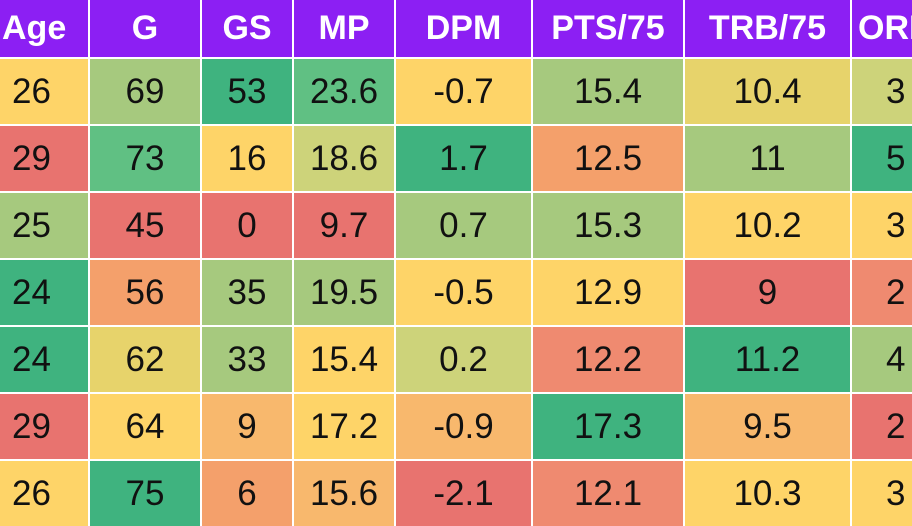 This screenshot has height=526, width=912. Describe the element at coordinates (145, 359) in the screenshot. I see `table-cell-games: 62` at that location.